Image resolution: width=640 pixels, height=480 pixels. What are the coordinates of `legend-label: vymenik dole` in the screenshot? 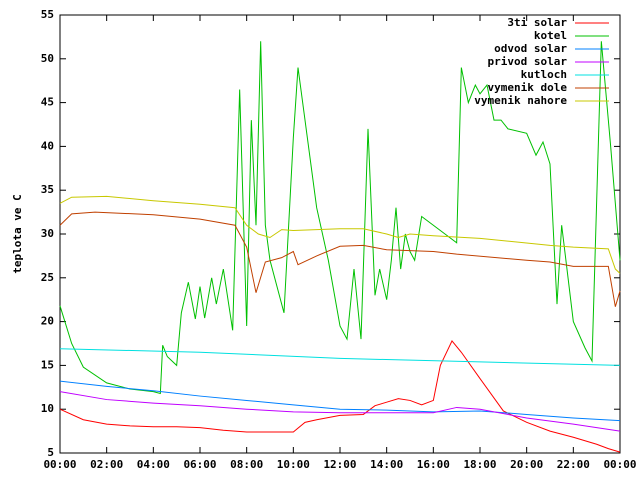 It's located at (528, 87).